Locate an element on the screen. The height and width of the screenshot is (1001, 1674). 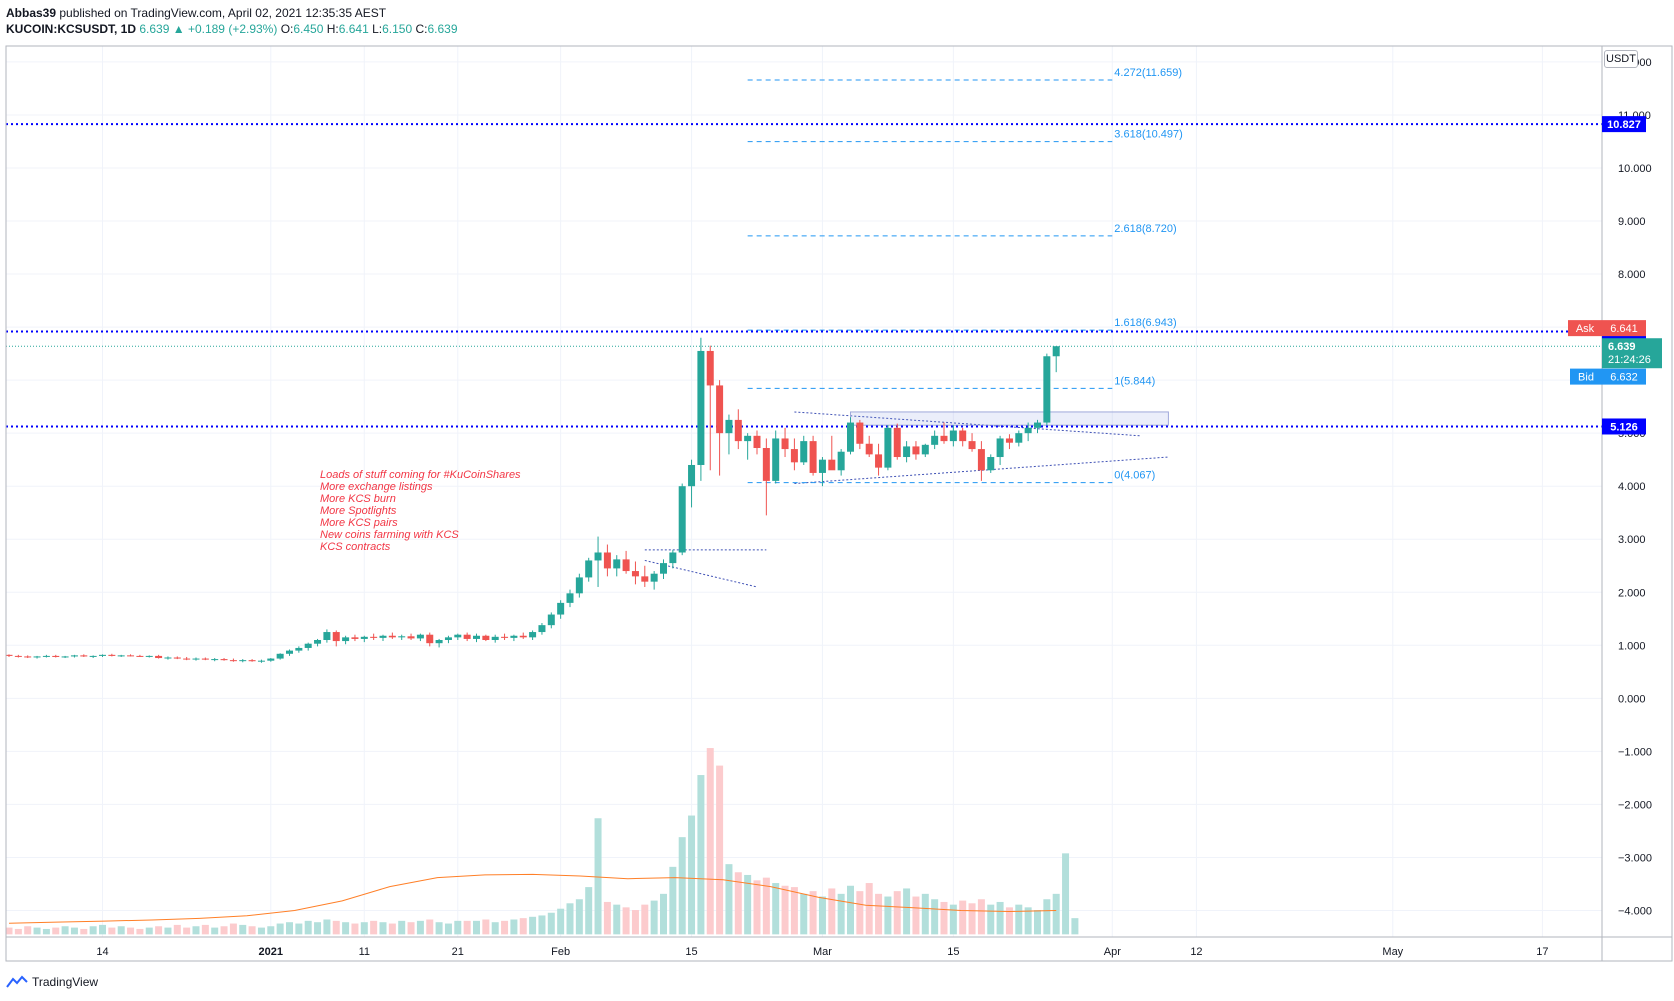
x-tick-label: 21 is located at coordinates (458, 952).